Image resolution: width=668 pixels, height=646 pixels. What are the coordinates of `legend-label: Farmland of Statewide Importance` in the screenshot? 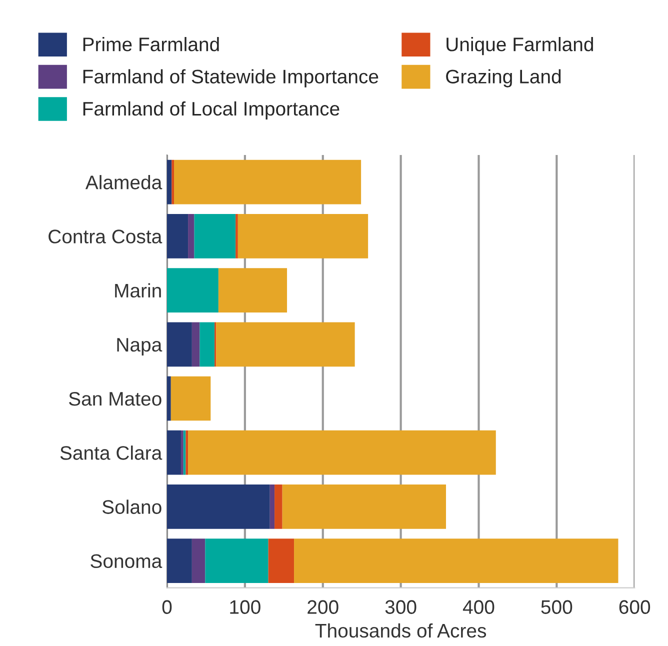 It's located at (230, 78).